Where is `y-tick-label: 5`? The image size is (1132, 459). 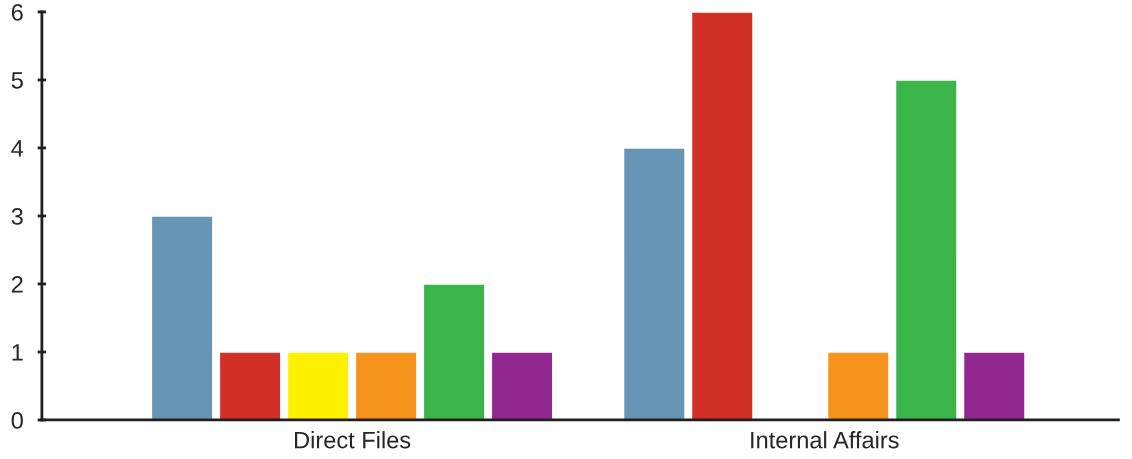 y-tick-label: 5 is located at coordinates (17, 80).